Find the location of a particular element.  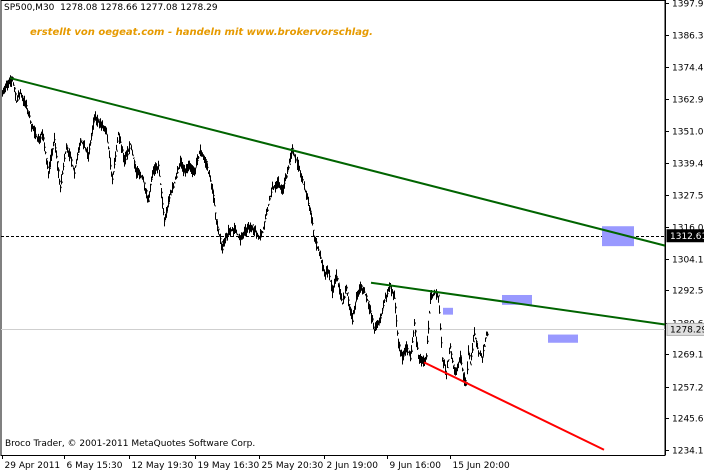

y-tick-label: 1269.10 is located at coordinates (688, 356).